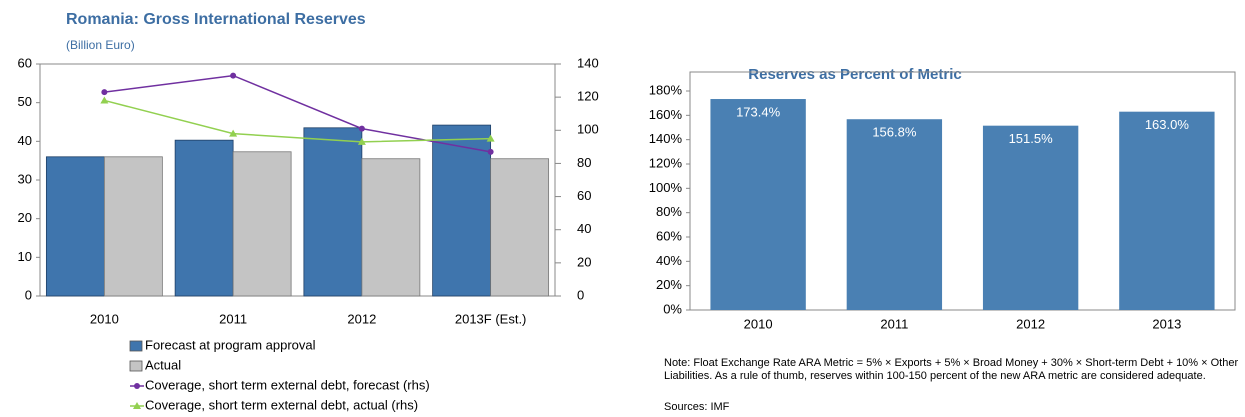  What do you see at coordinates (584, 195) in the screenshot?
I see `y2-tick-label: 60` at bounding box center [584, 195].